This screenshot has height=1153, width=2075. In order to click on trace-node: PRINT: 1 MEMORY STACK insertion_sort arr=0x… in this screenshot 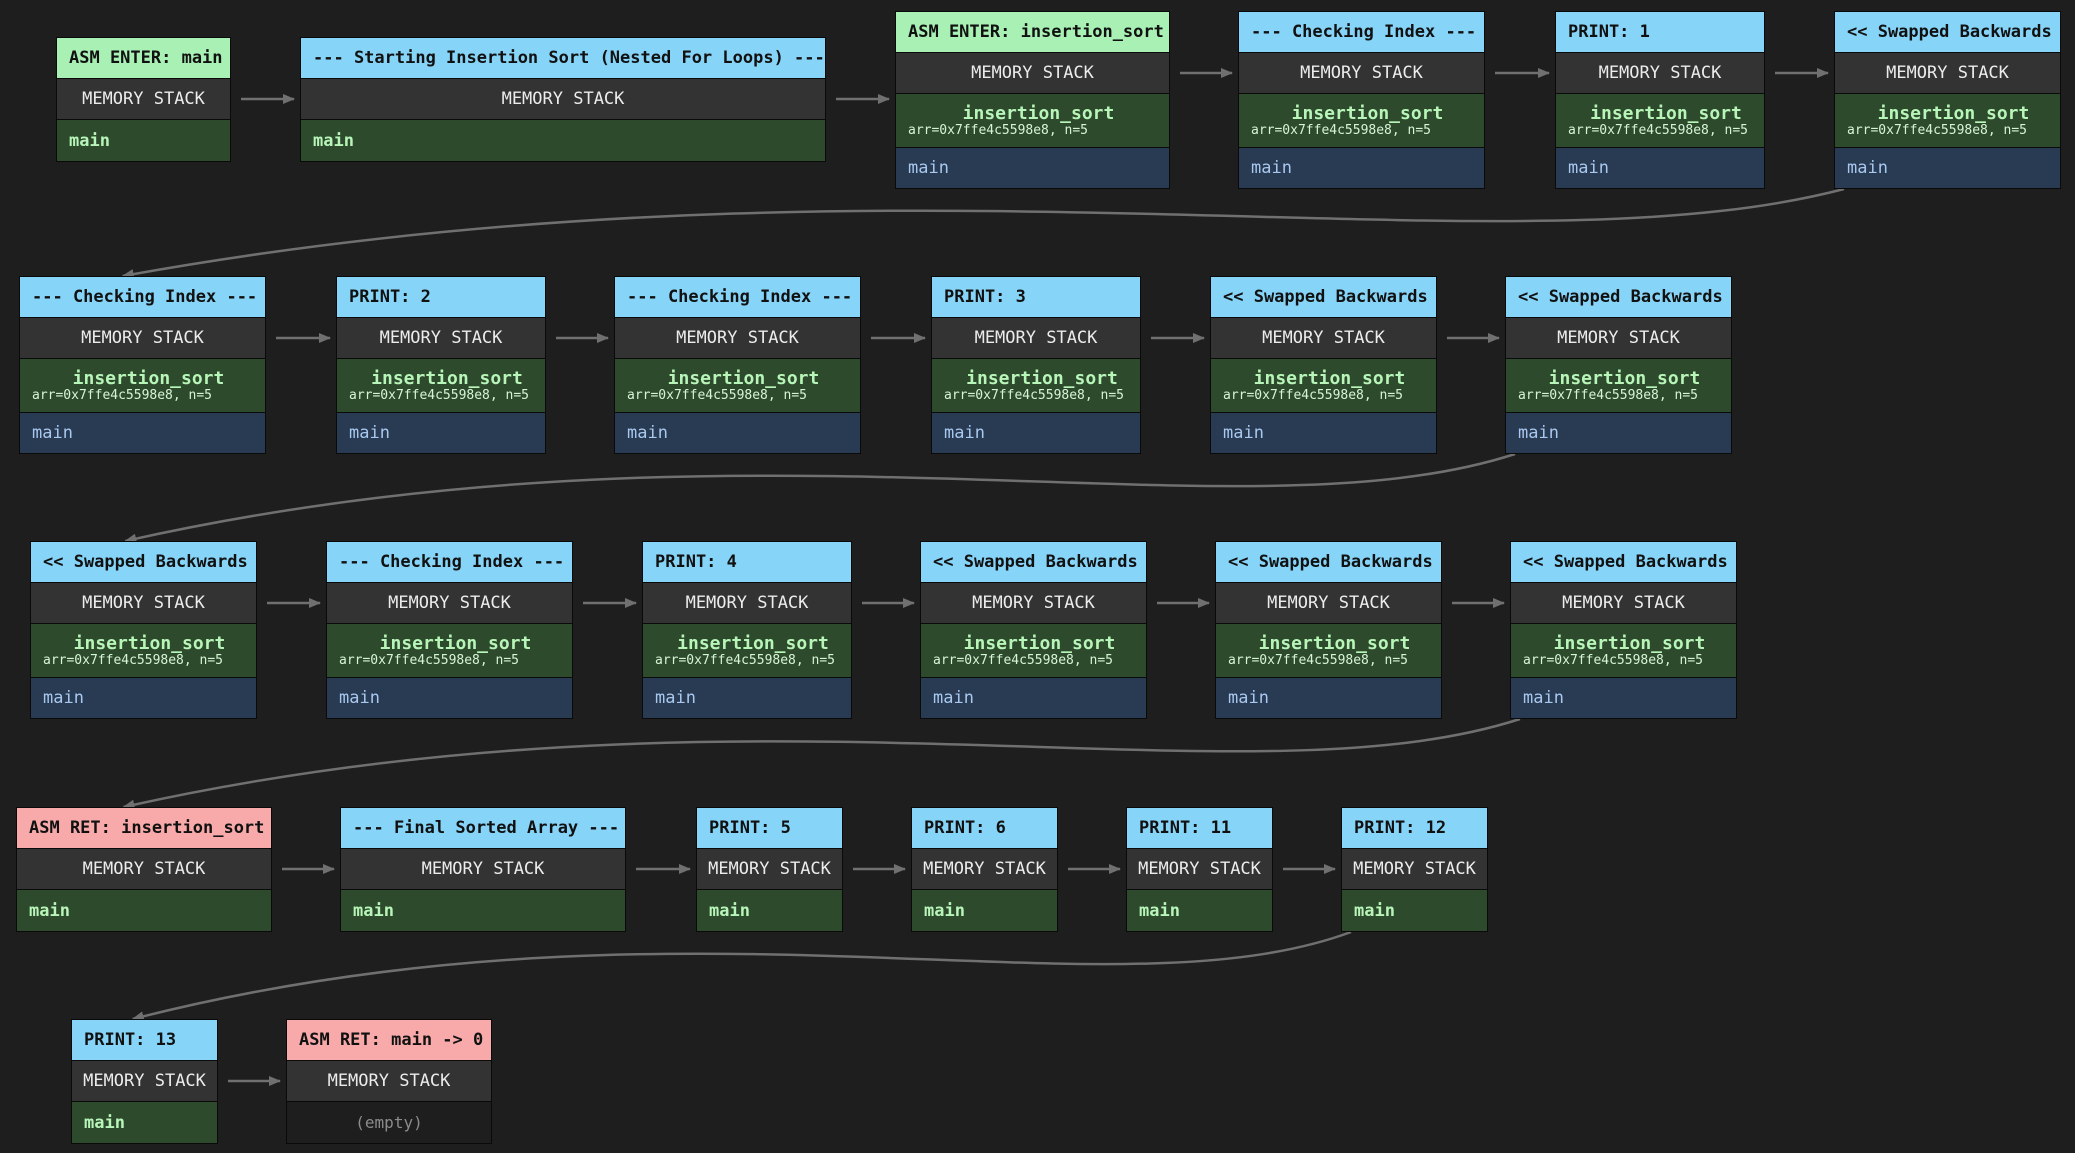, I will do `click(1660, 100)`.